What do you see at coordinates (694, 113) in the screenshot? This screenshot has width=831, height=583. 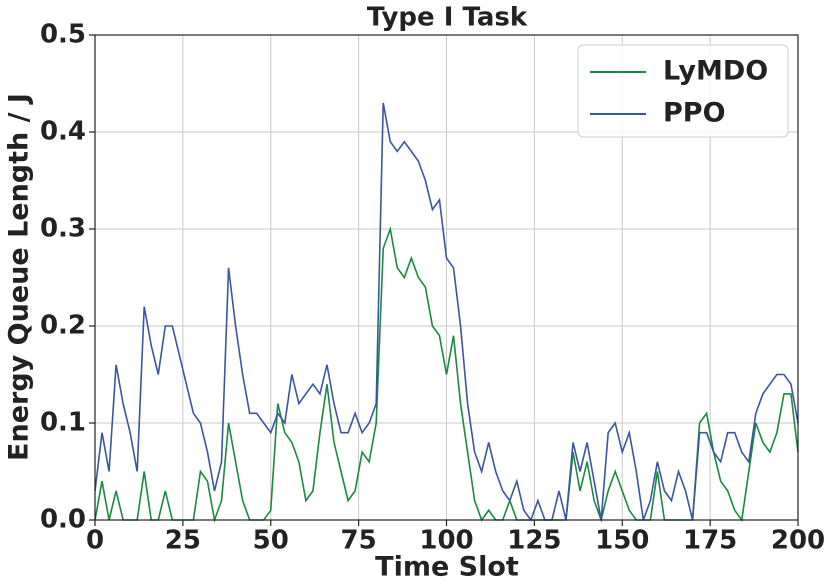 I see `legend-label: PPO` at bounding box center [694, 113].